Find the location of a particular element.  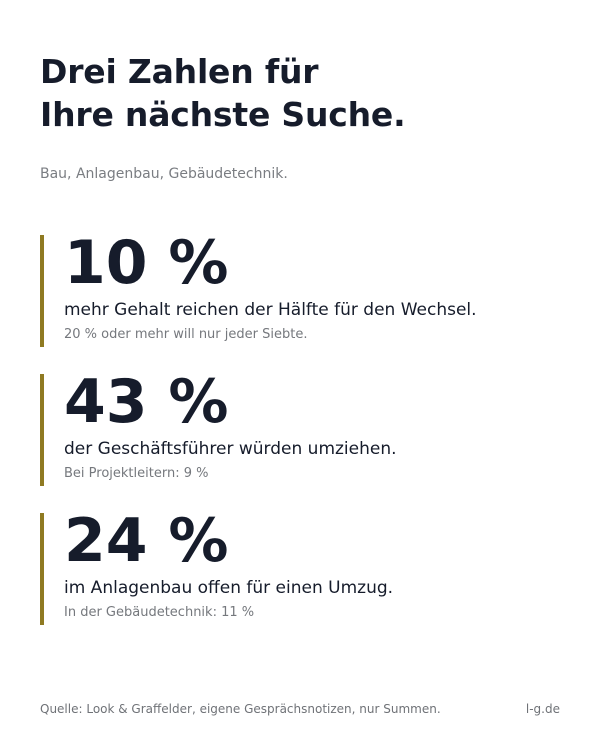

stat-description: im Anlagenbau offen für einen Umzug. is located at coordinates (229, 588).